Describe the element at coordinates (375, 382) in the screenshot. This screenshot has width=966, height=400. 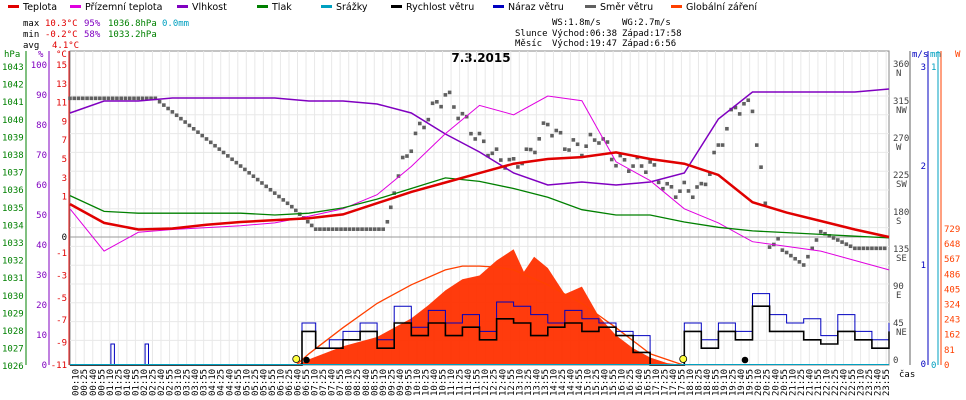
I see `axis-tick-time: 08:55` at that location.